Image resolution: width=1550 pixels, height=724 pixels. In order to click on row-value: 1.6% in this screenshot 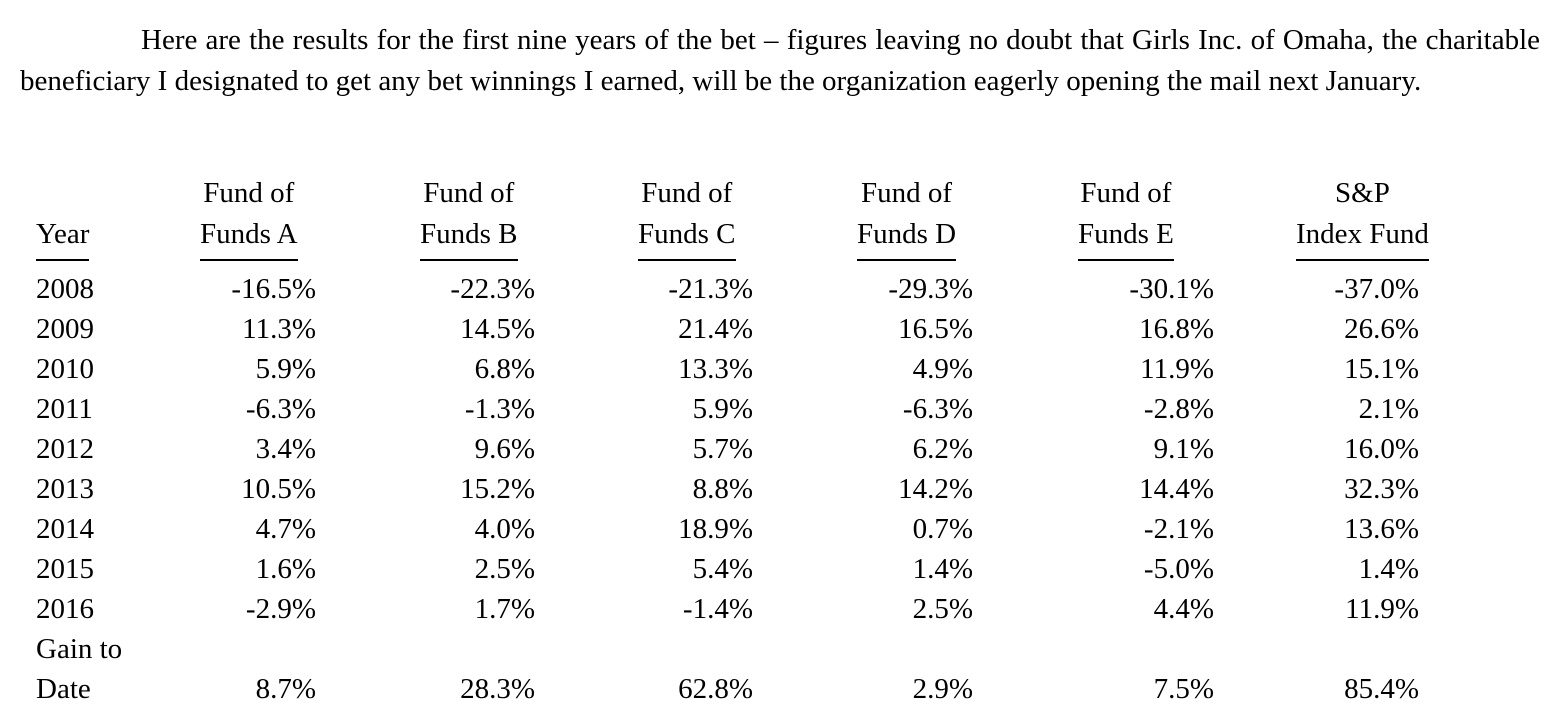, I will do `click(285, 569)`.